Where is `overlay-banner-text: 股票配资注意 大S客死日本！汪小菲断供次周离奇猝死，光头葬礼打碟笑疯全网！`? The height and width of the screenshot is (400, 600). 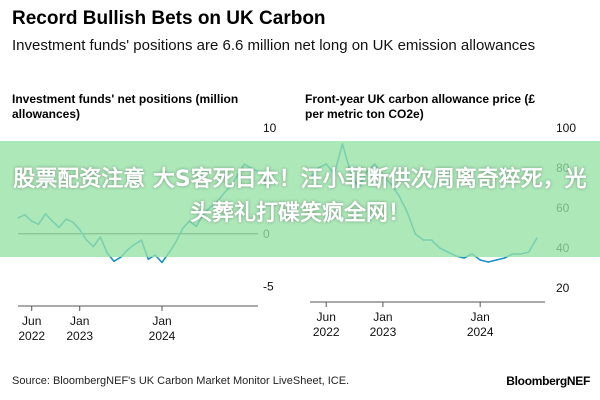
overlay-banner-text: 股票配资注意 大S客死日本！汪小菲断供次周离奇猝死，光头葬礼打碟笑疯全网！ is located at coordinates (300, 196).